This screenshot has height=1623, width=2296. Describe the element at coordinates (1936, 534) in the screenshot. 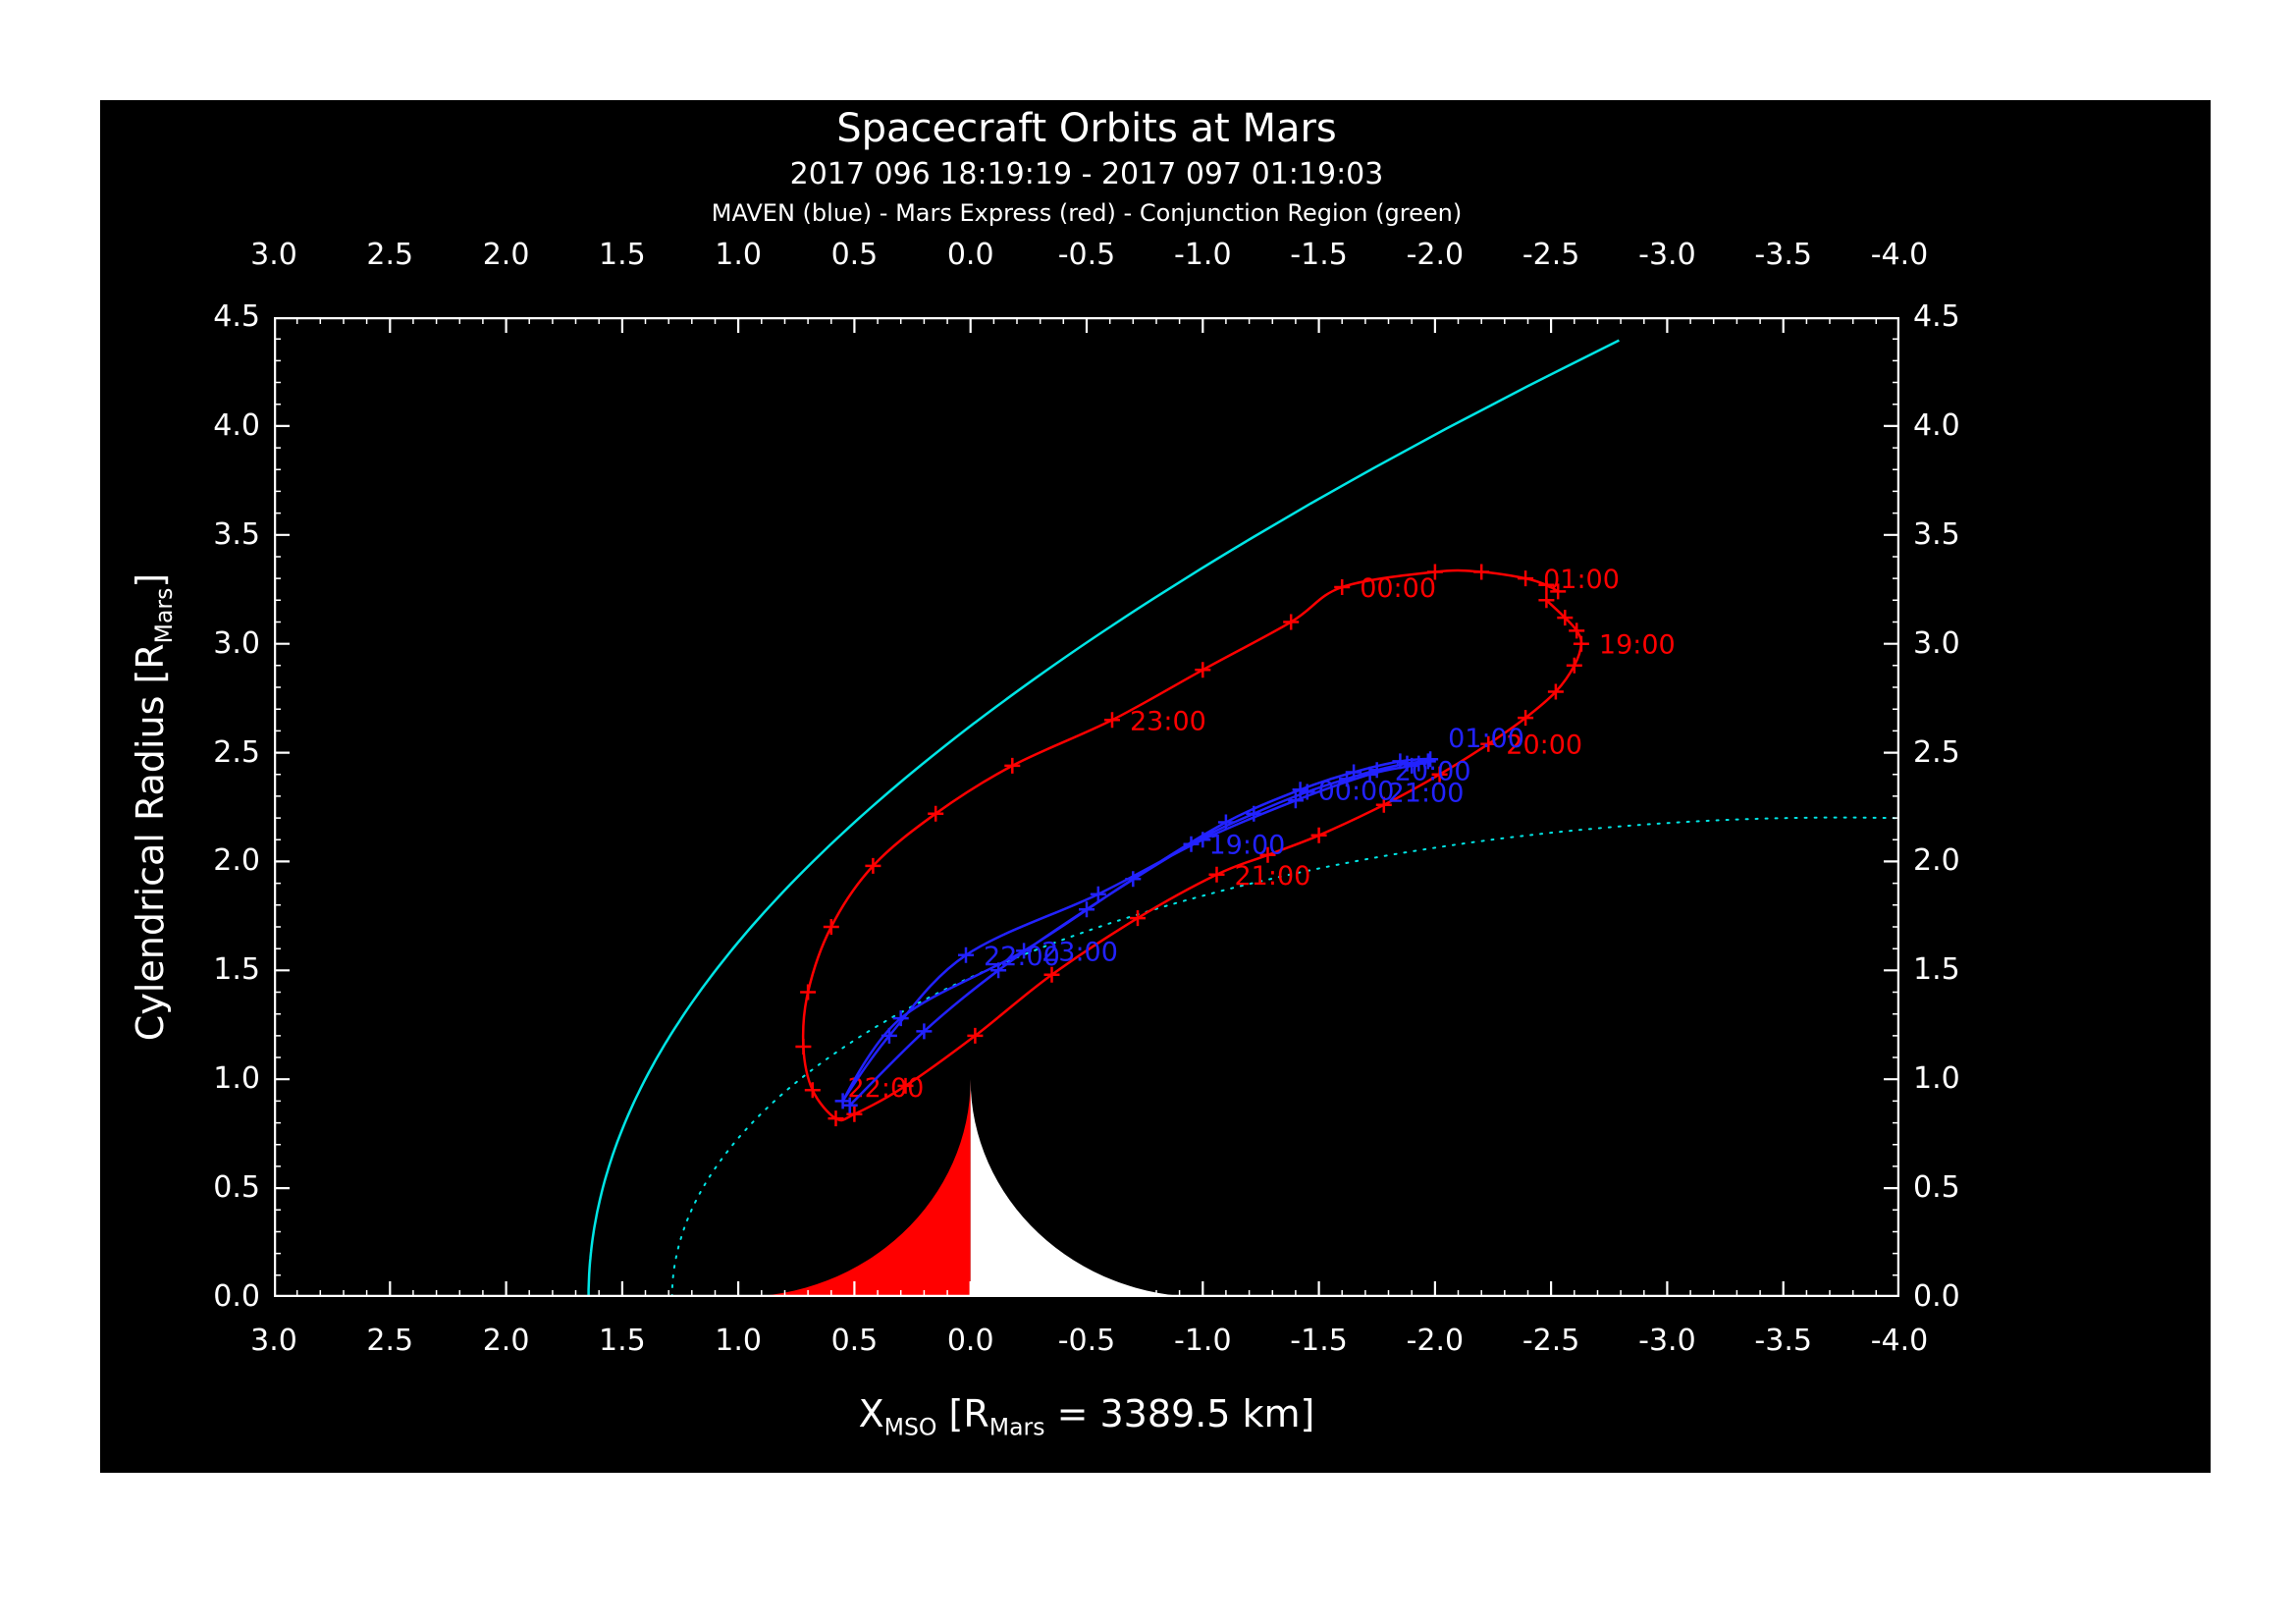

I see `y-tick-label-right: 3.5` at that location.